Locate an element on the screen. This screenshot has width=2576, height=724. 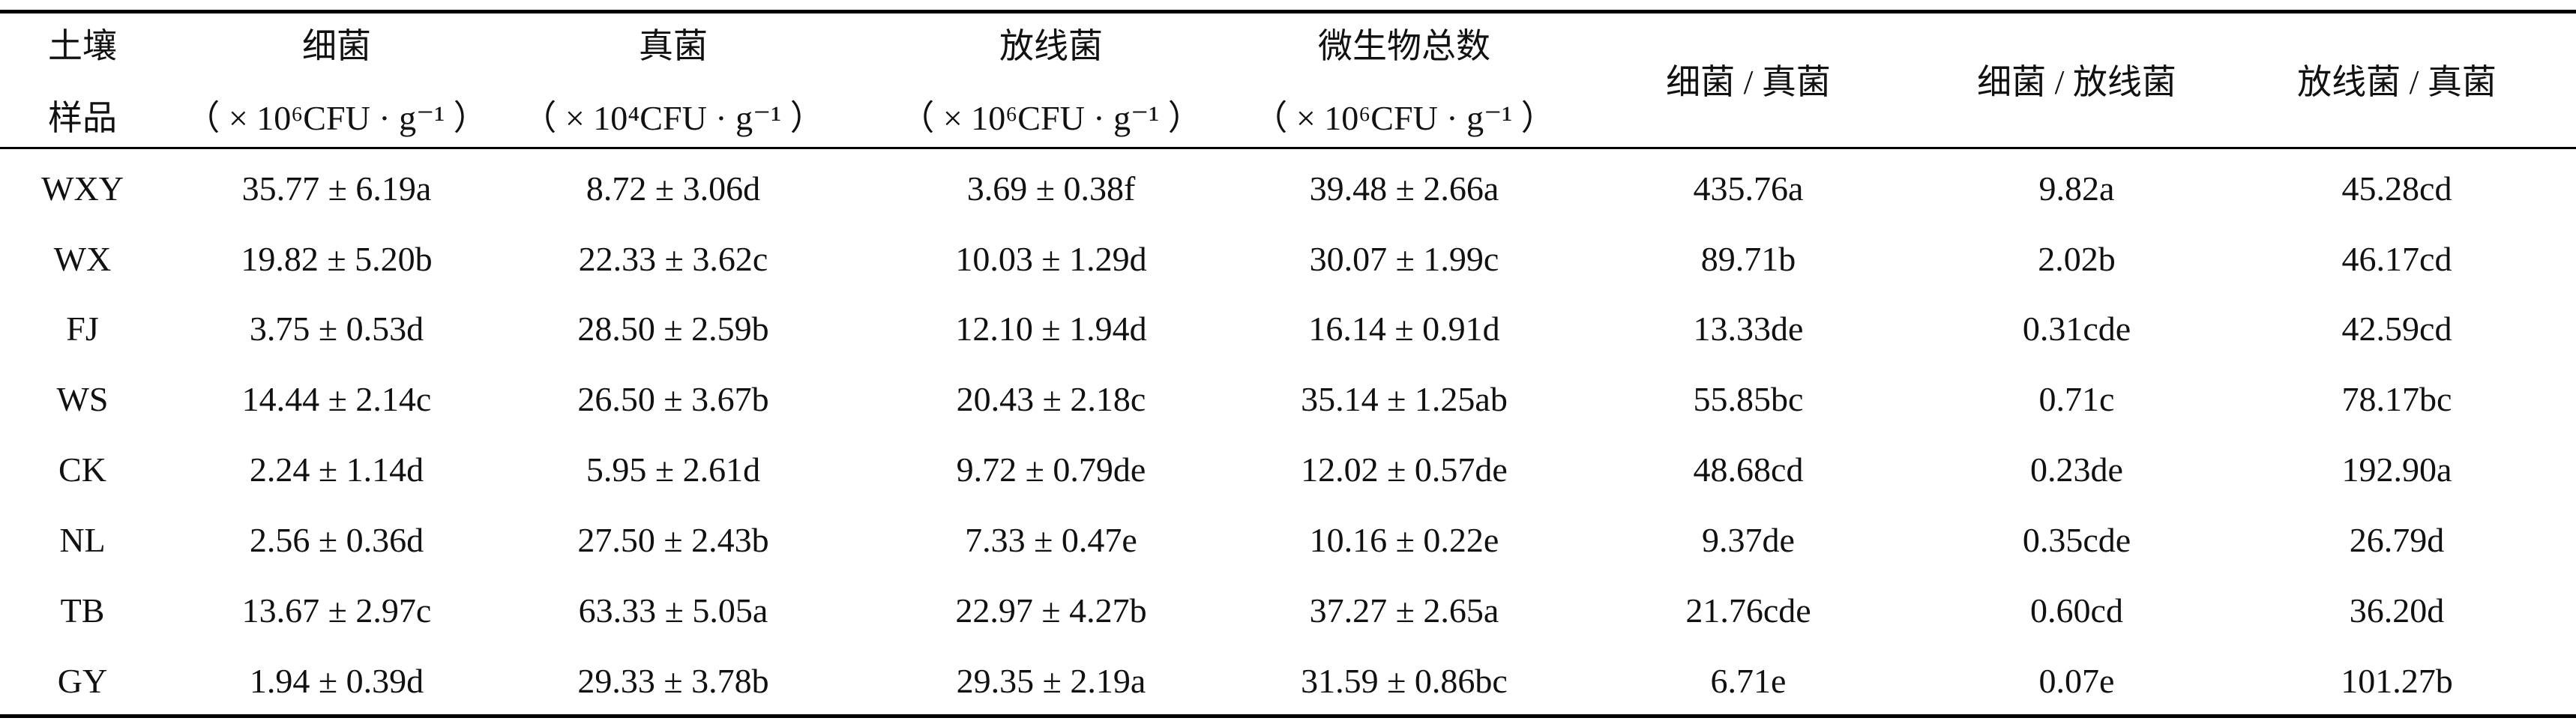
bottom-rule is located at coordinates (1288, 716).